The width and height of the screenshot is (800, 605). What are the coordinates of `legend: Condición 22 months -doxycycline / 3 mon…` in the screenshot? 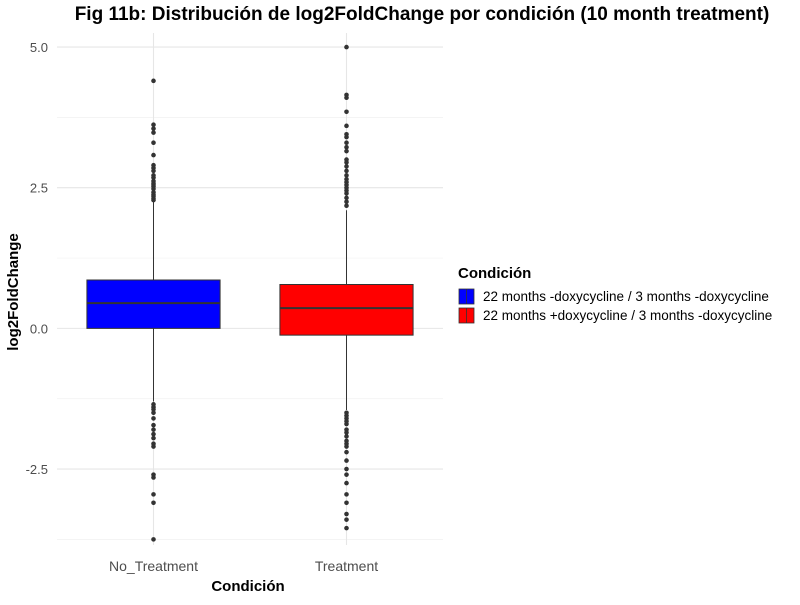 It's located at (615, 294).